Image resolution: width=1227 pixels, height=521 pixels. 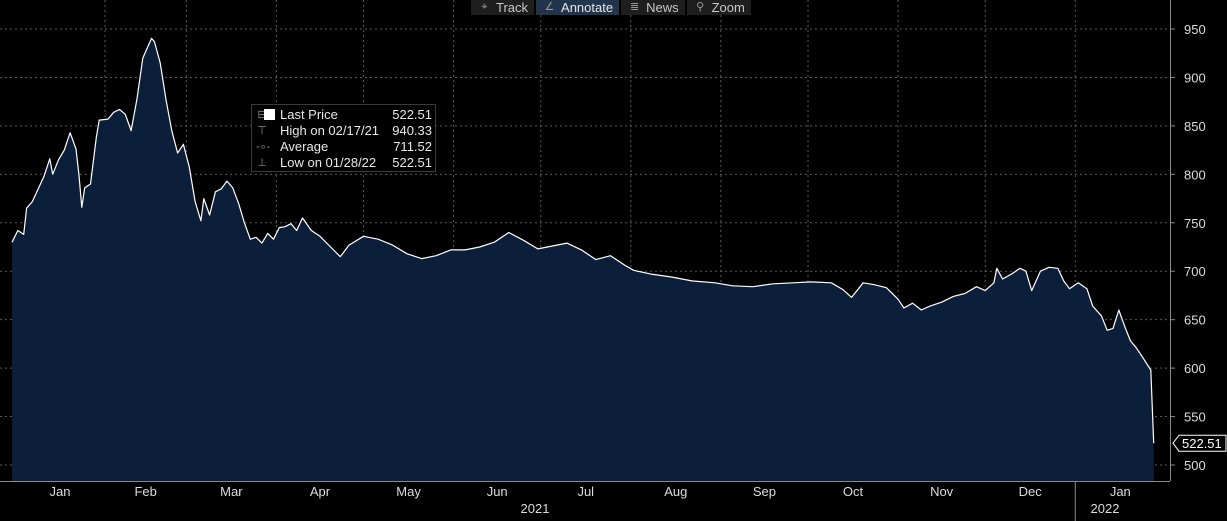 I want to click on y-tick-label: 650, so click(x=1195, y=320).